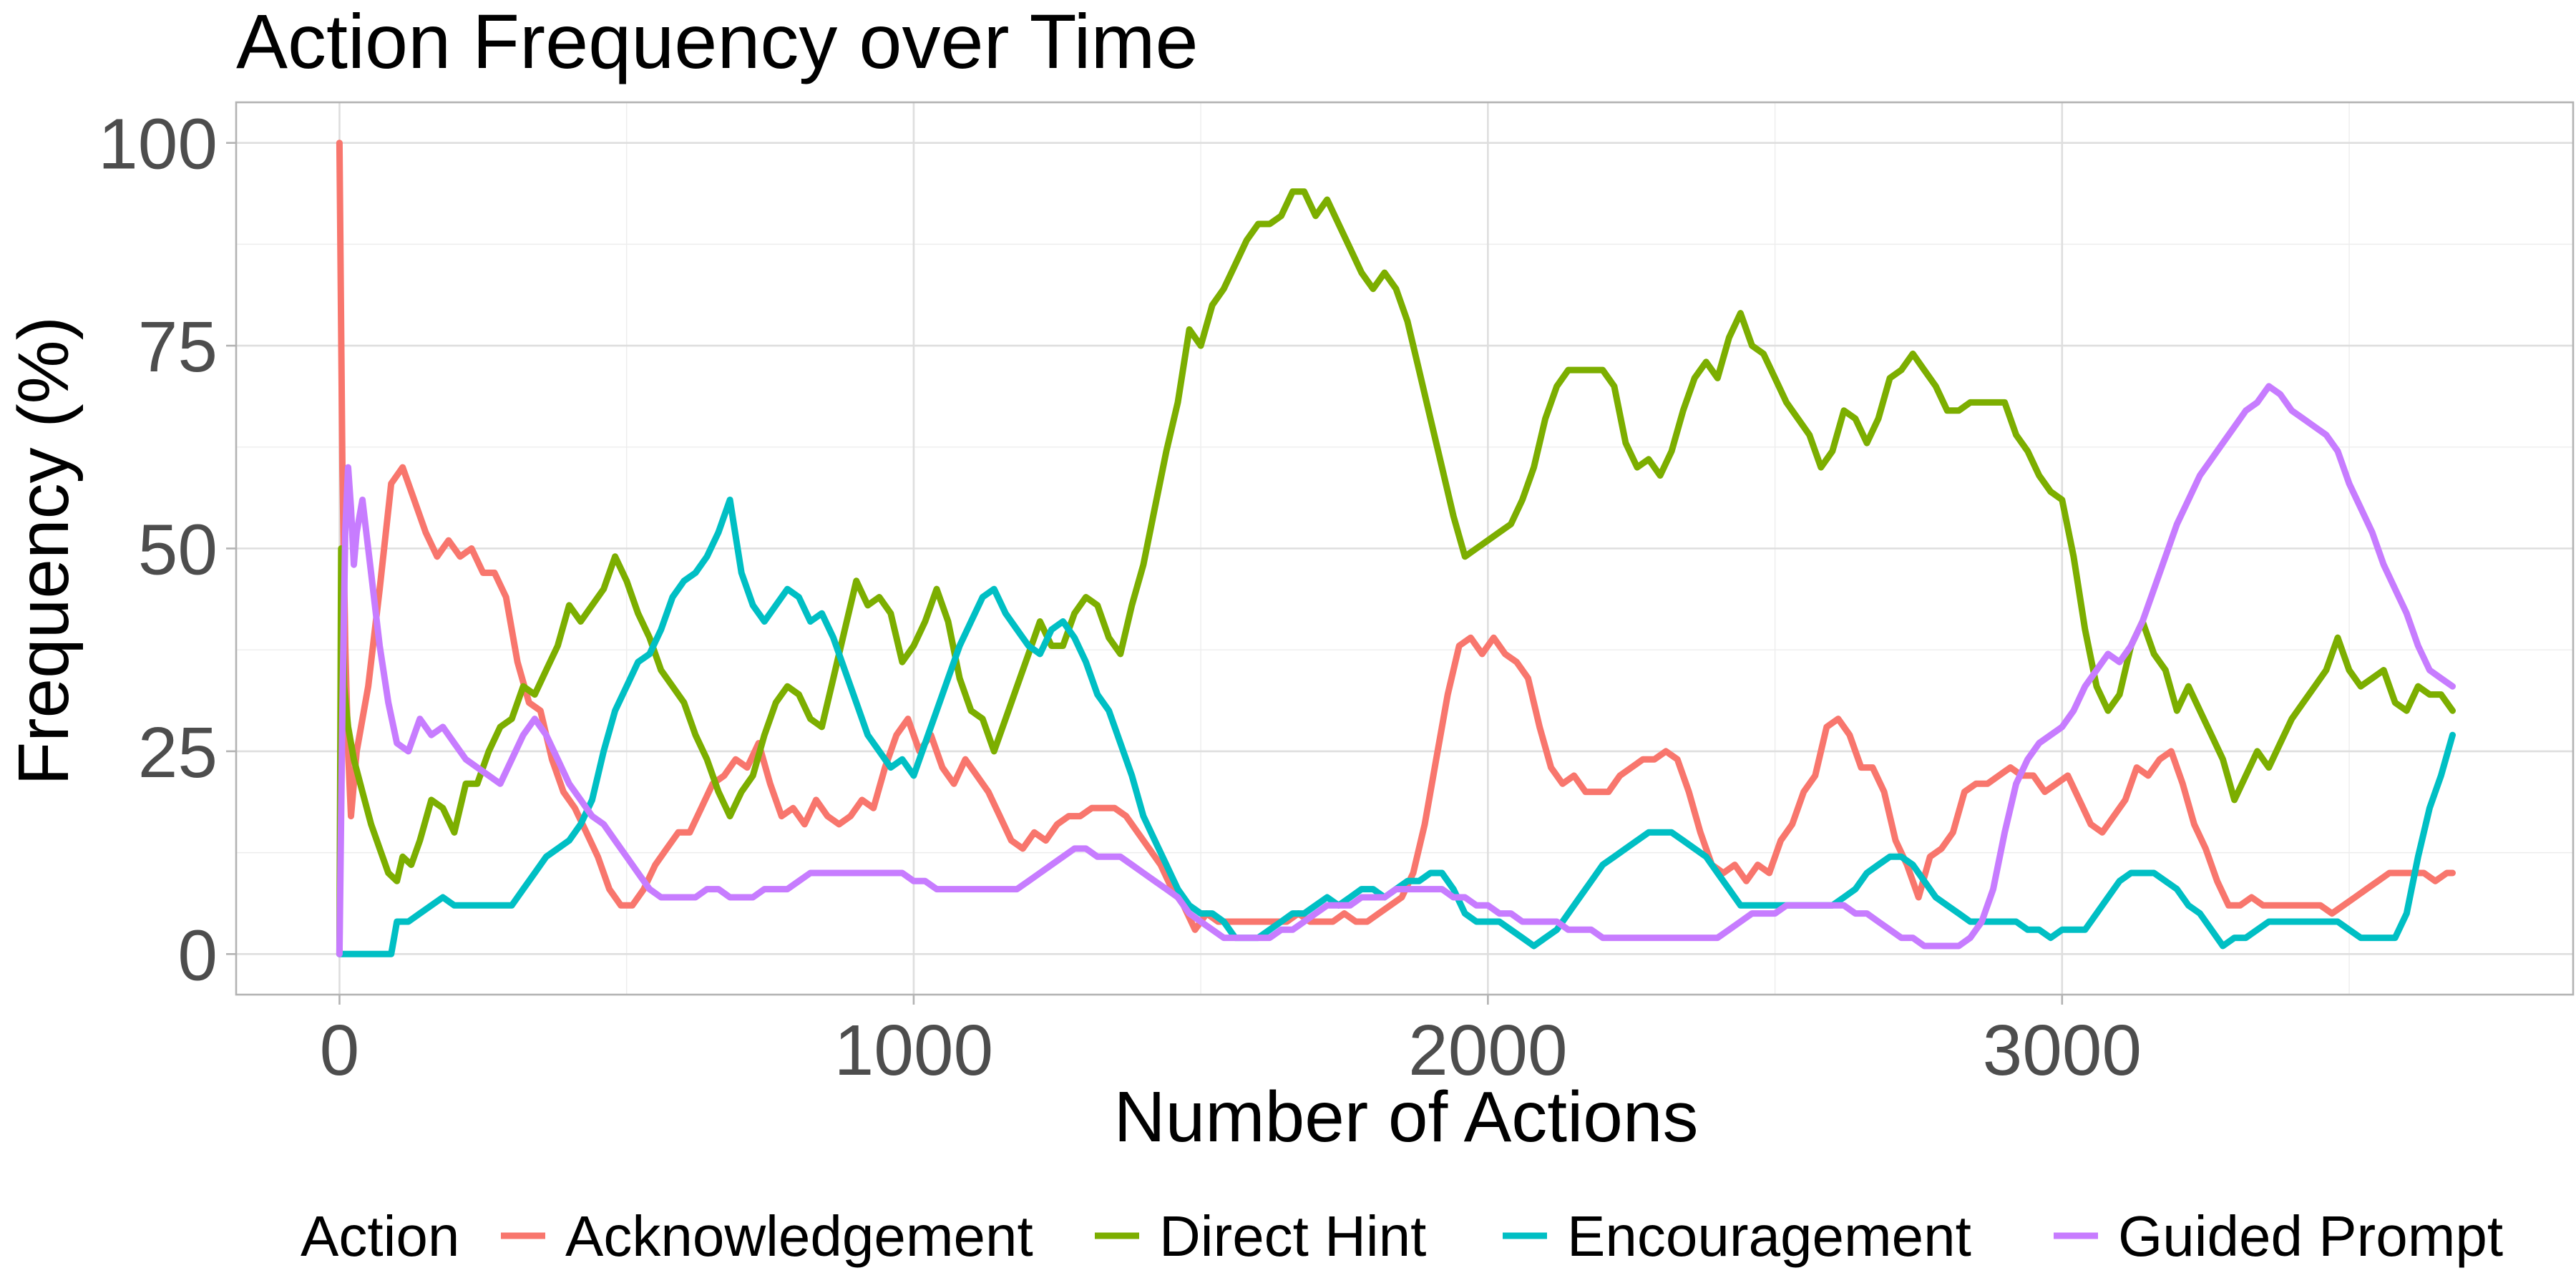 Image resolution: width=2576 pixels, height=1288 pixels. I want to click on y-tick-label: 75, so click(178, 347).